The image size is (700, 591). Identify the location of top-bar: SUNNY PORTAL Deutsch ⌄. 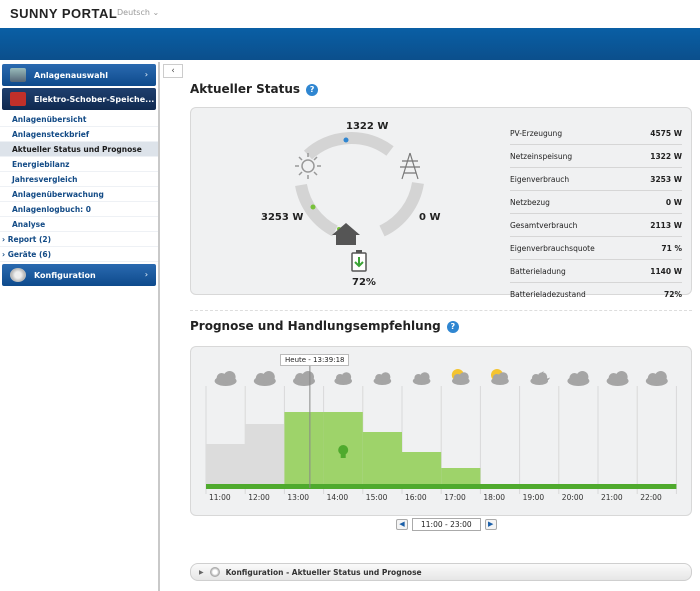
(350, 14).